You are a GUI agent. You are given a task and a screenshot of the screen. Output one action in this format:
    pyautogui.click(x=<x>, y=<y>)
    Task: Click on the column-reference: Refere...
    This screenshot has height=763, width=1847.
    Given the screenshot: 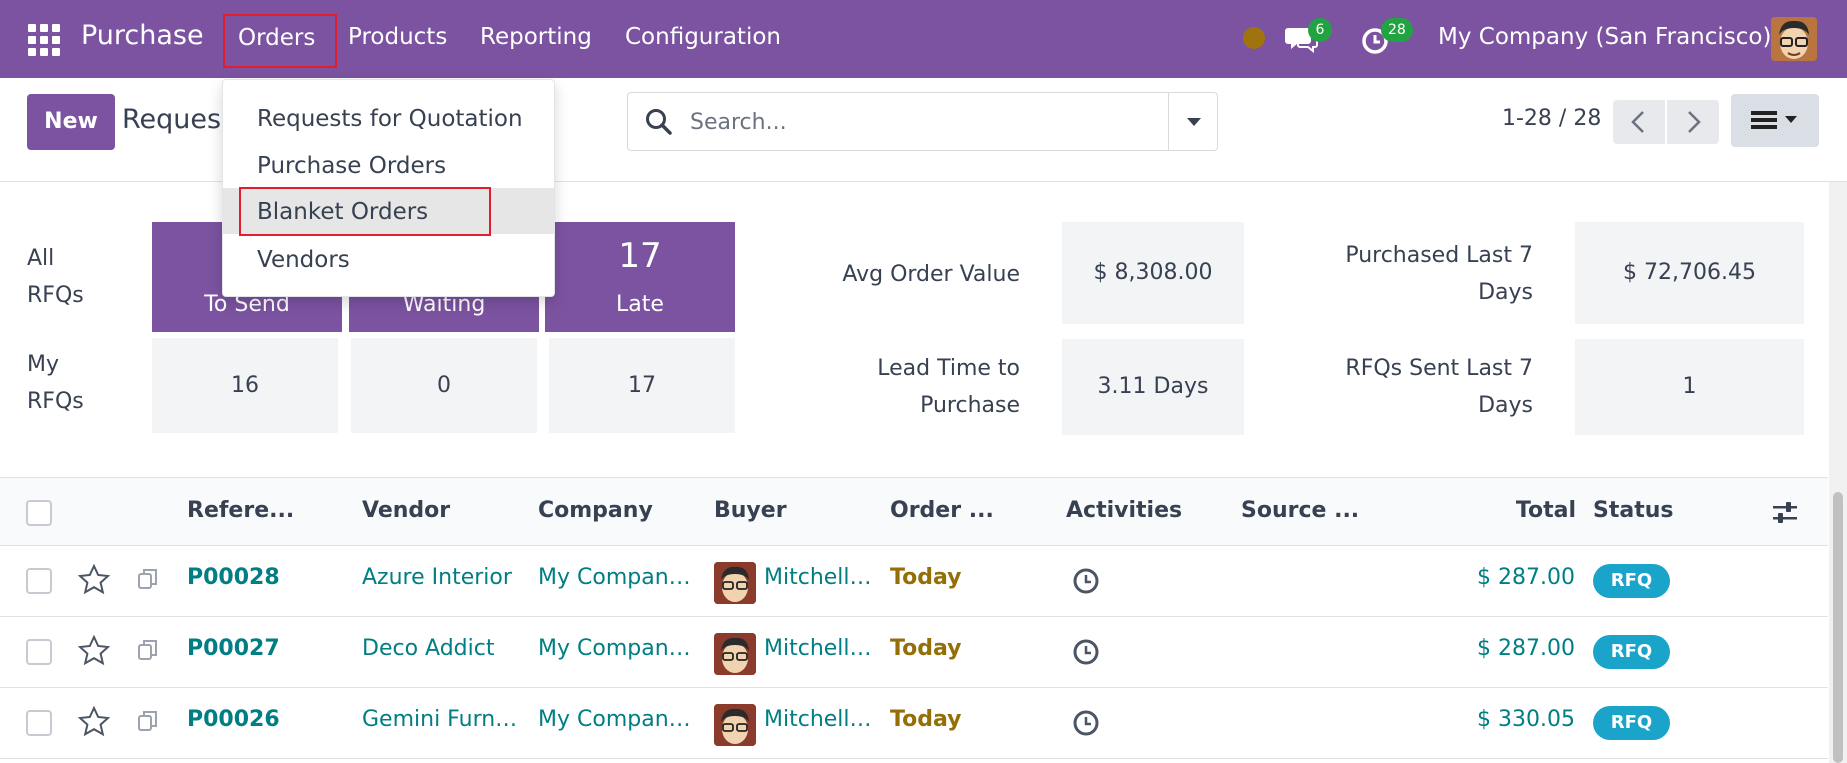 What is the action you would take?
    pyautogui.click(x=241, y=510)
    